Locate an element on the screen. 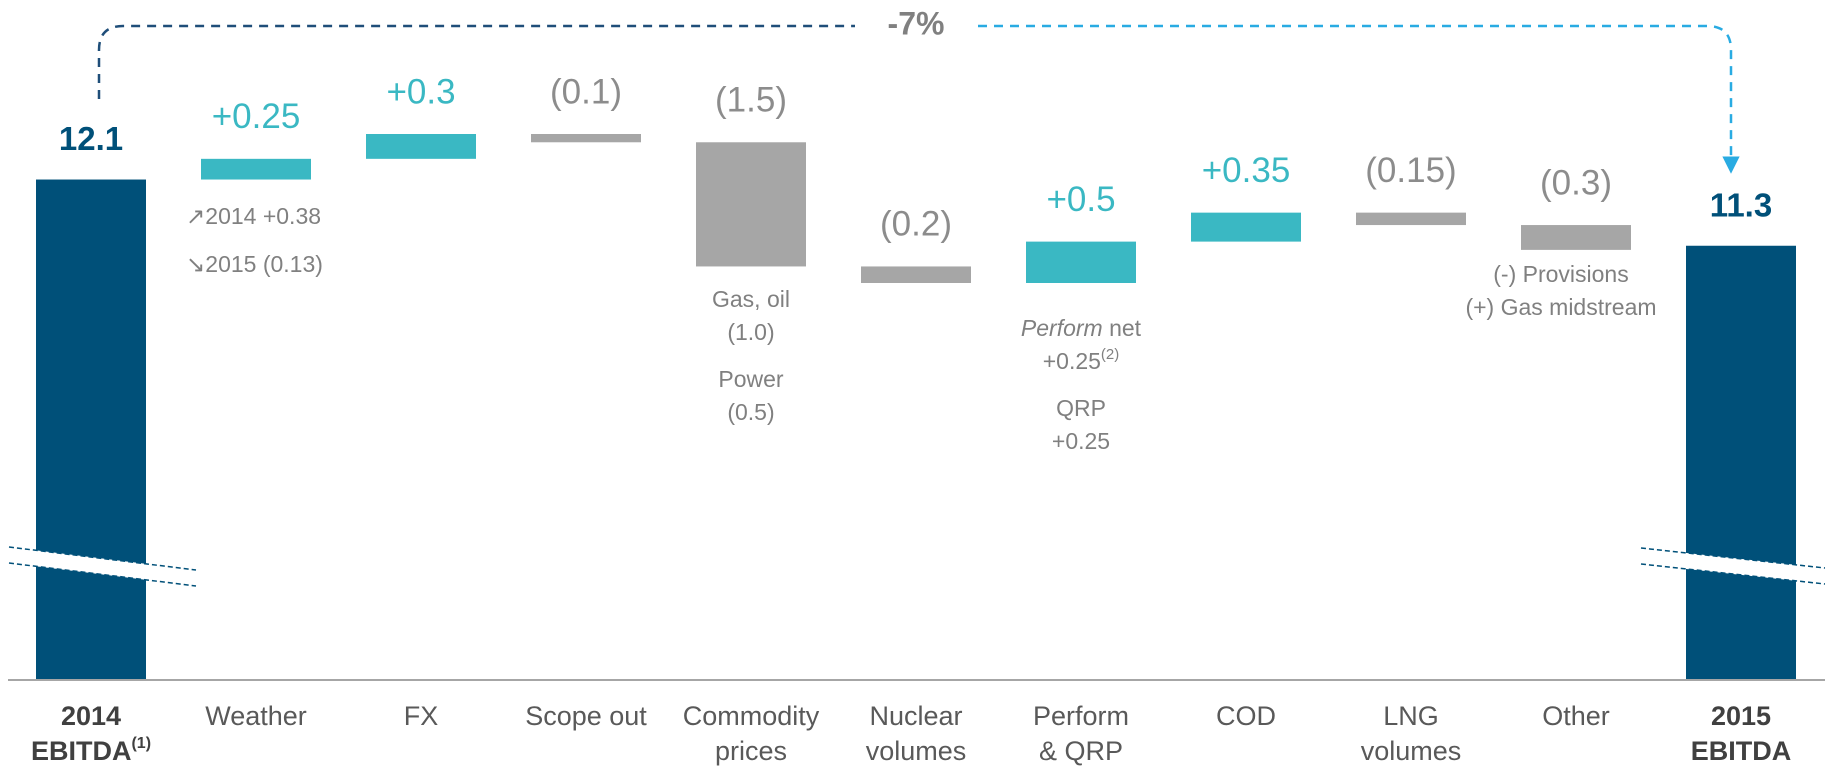 The height and width of the screenshot is (769, 1825). category-text: Scope out is located at coordinates (586, 716).